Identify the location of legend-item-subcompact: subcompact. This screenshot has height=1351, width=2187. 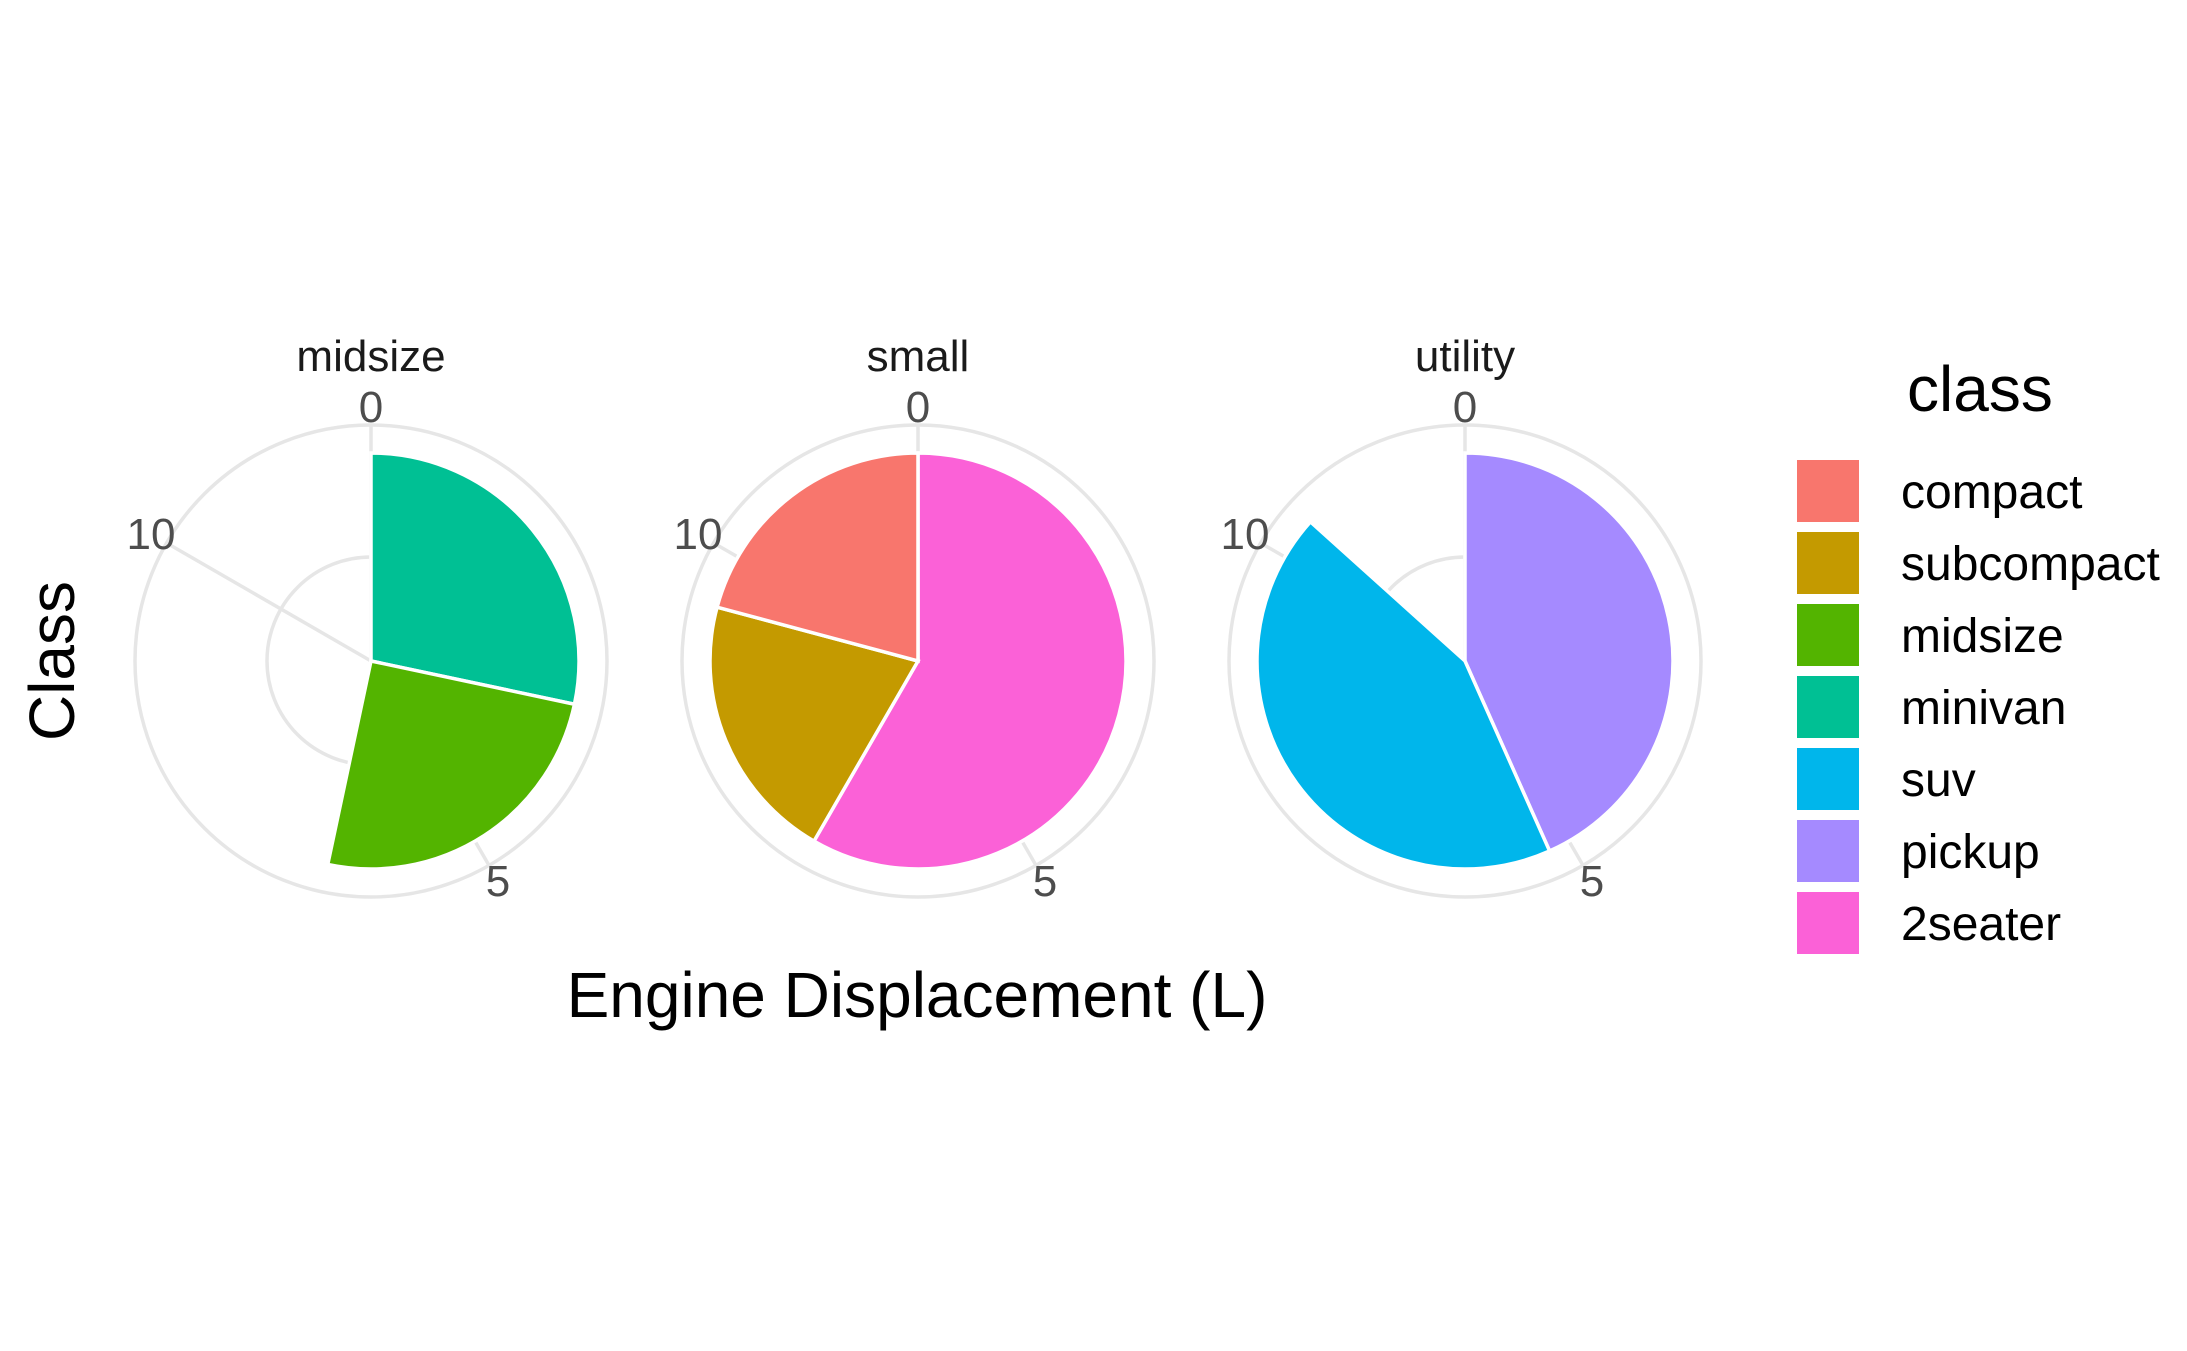
(1978, 563).